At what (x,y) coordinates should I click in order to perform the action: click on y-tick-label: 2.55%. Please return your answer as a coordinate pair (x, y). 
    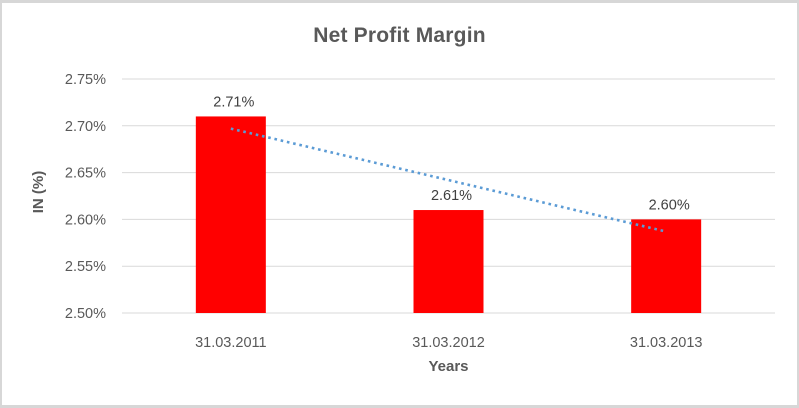
    Looking at the image, I should click on (85, 267).